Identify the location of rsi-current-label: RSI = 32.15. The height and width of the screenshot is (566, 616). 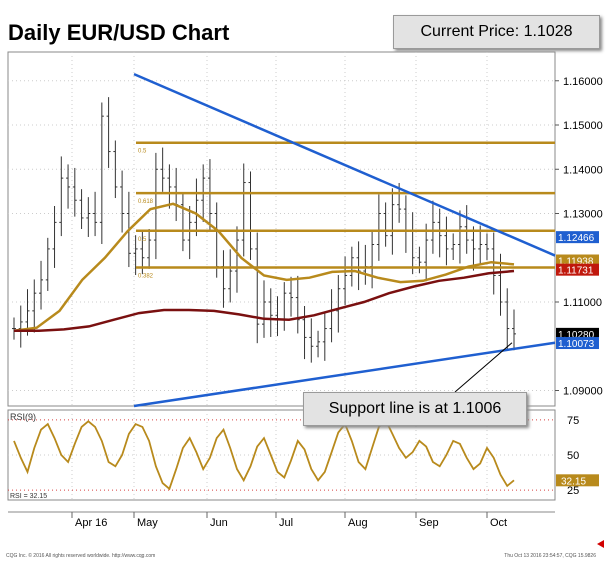
(28, 496).